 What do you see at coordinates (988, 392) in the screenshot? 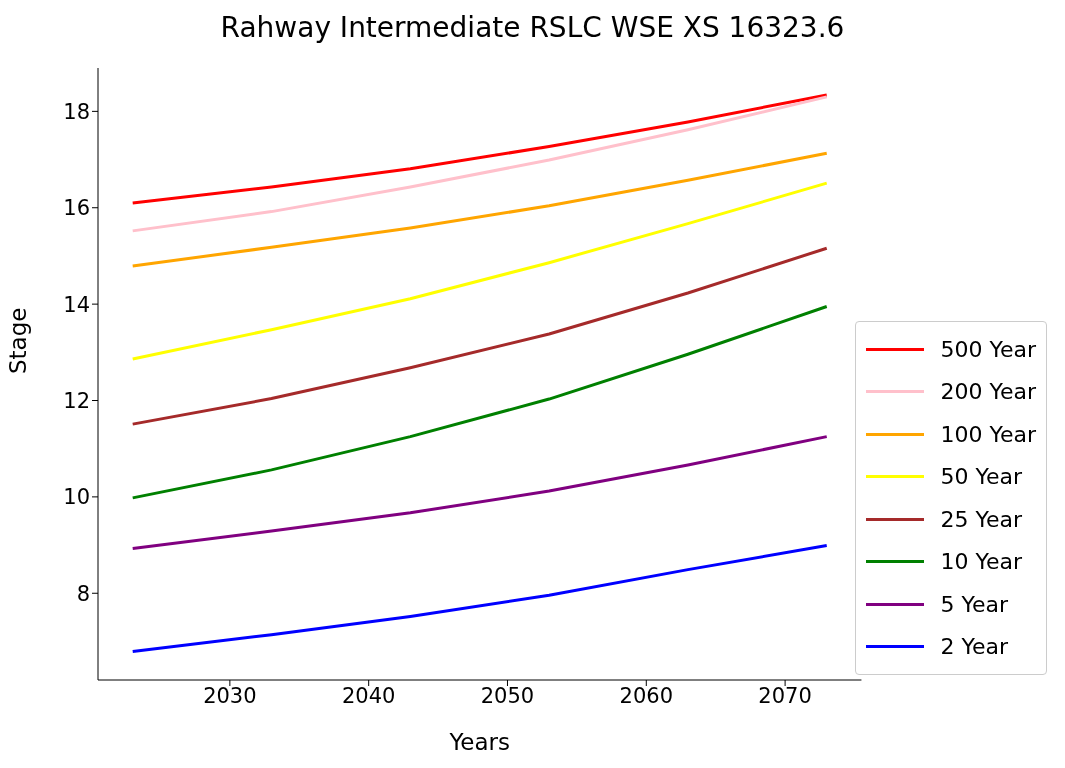
I see `legend-label: 200 Year` at bounding box center [988, 392].